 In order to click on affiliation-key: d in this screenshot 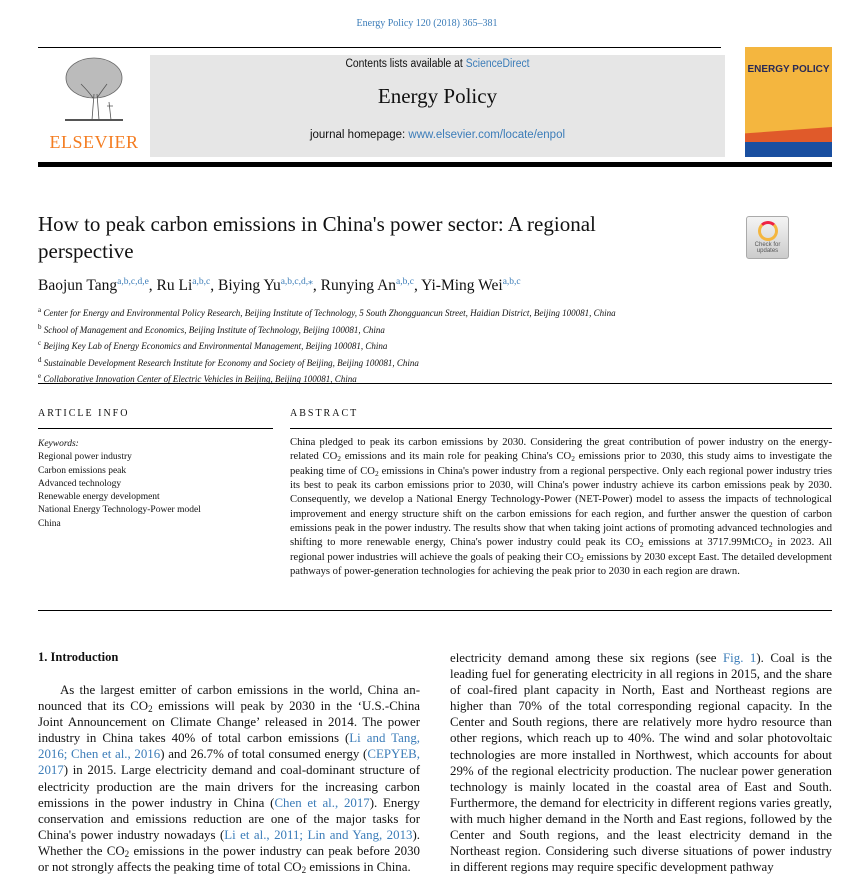, I will do `click(40, 359)`.